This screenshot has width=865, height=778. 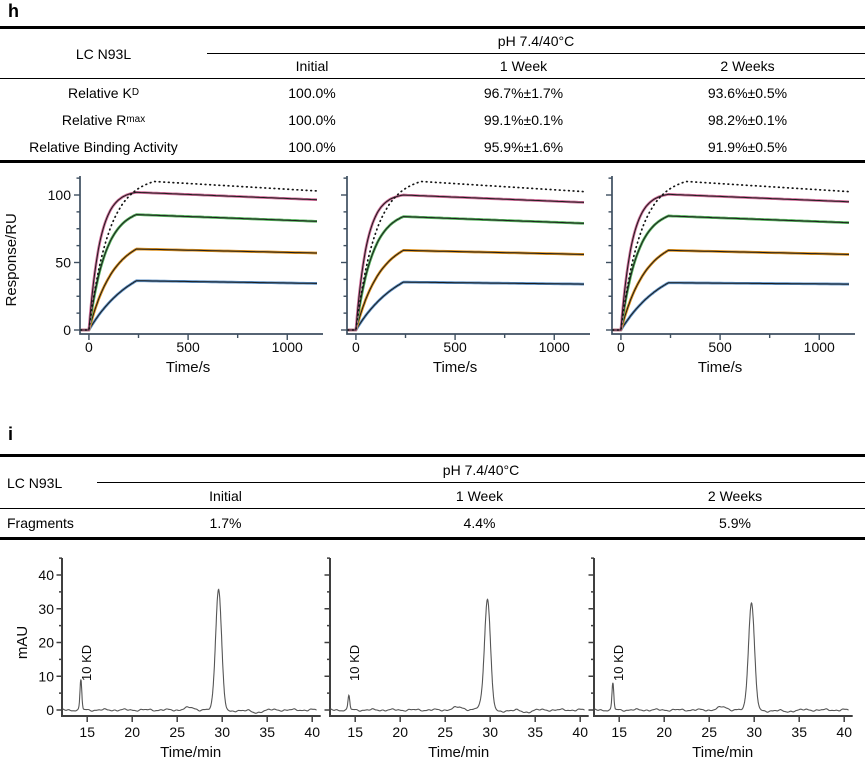 What do you see at coordinates (747, 146) in the screenshot?
I see `panel_h-value-cell: 91.9%±0.5%` at bounding box center [747, 146].